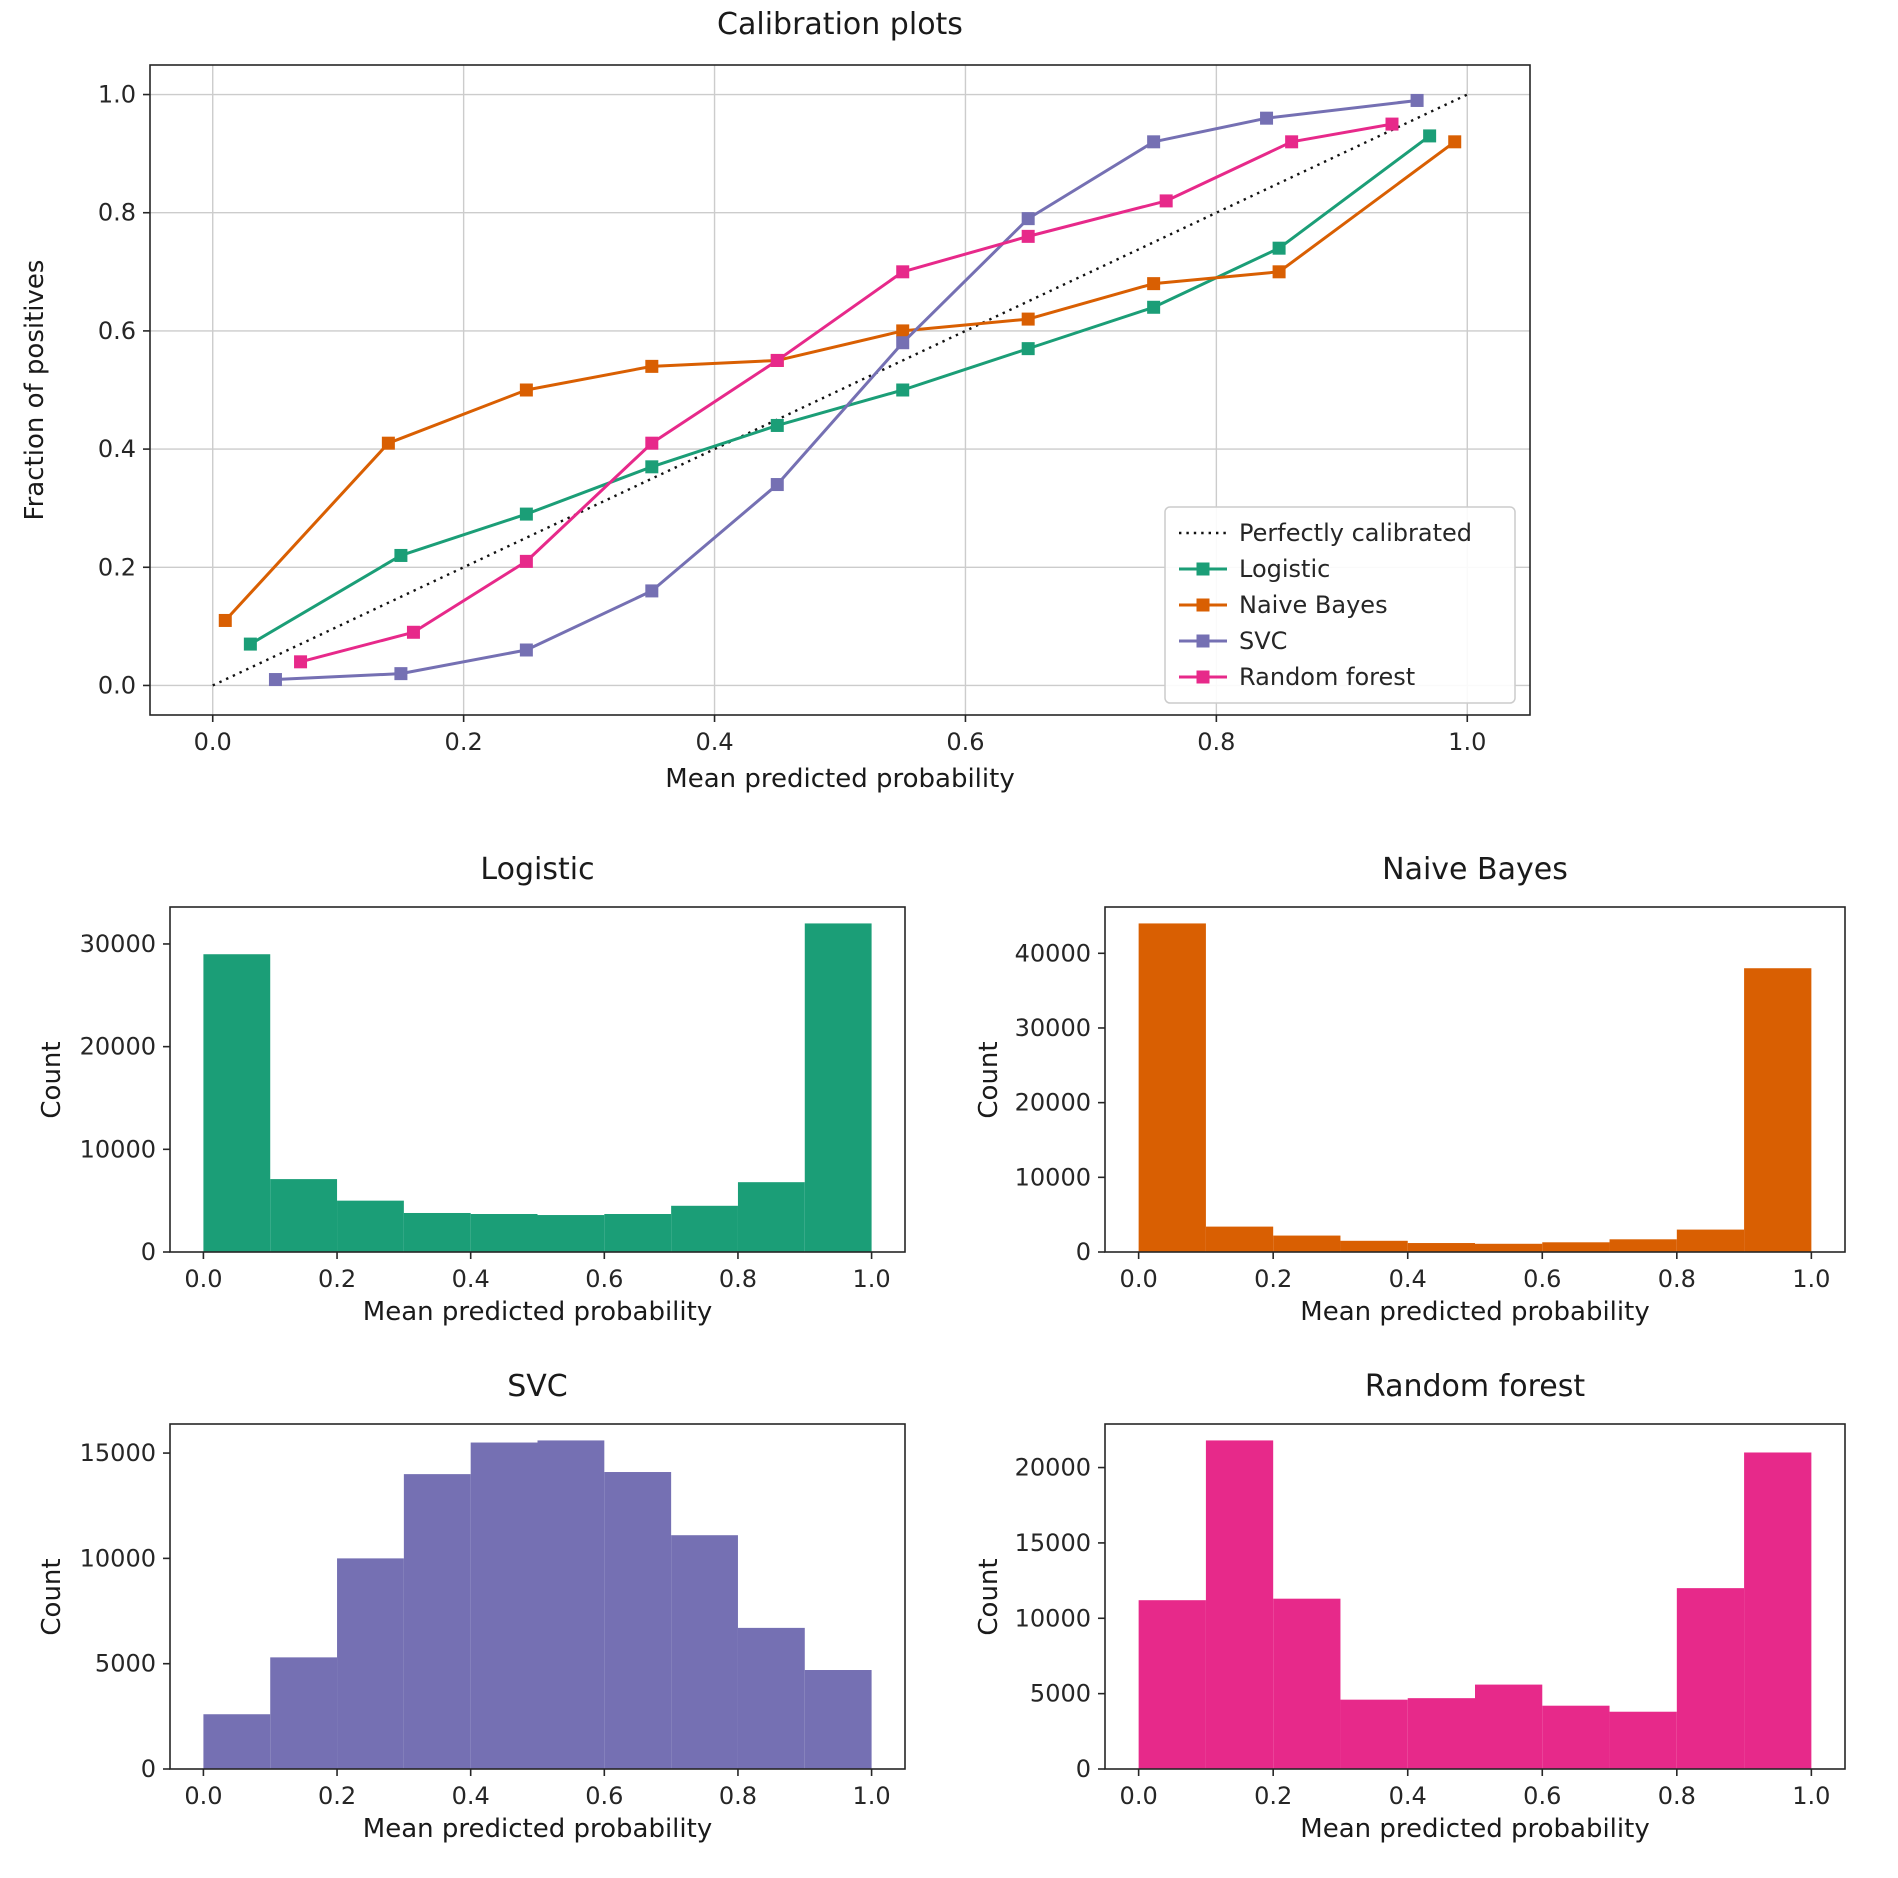 The width and height of the screenshot is (1898, 1878). I want to click on svg-text: 40000, so click(1053, 953).